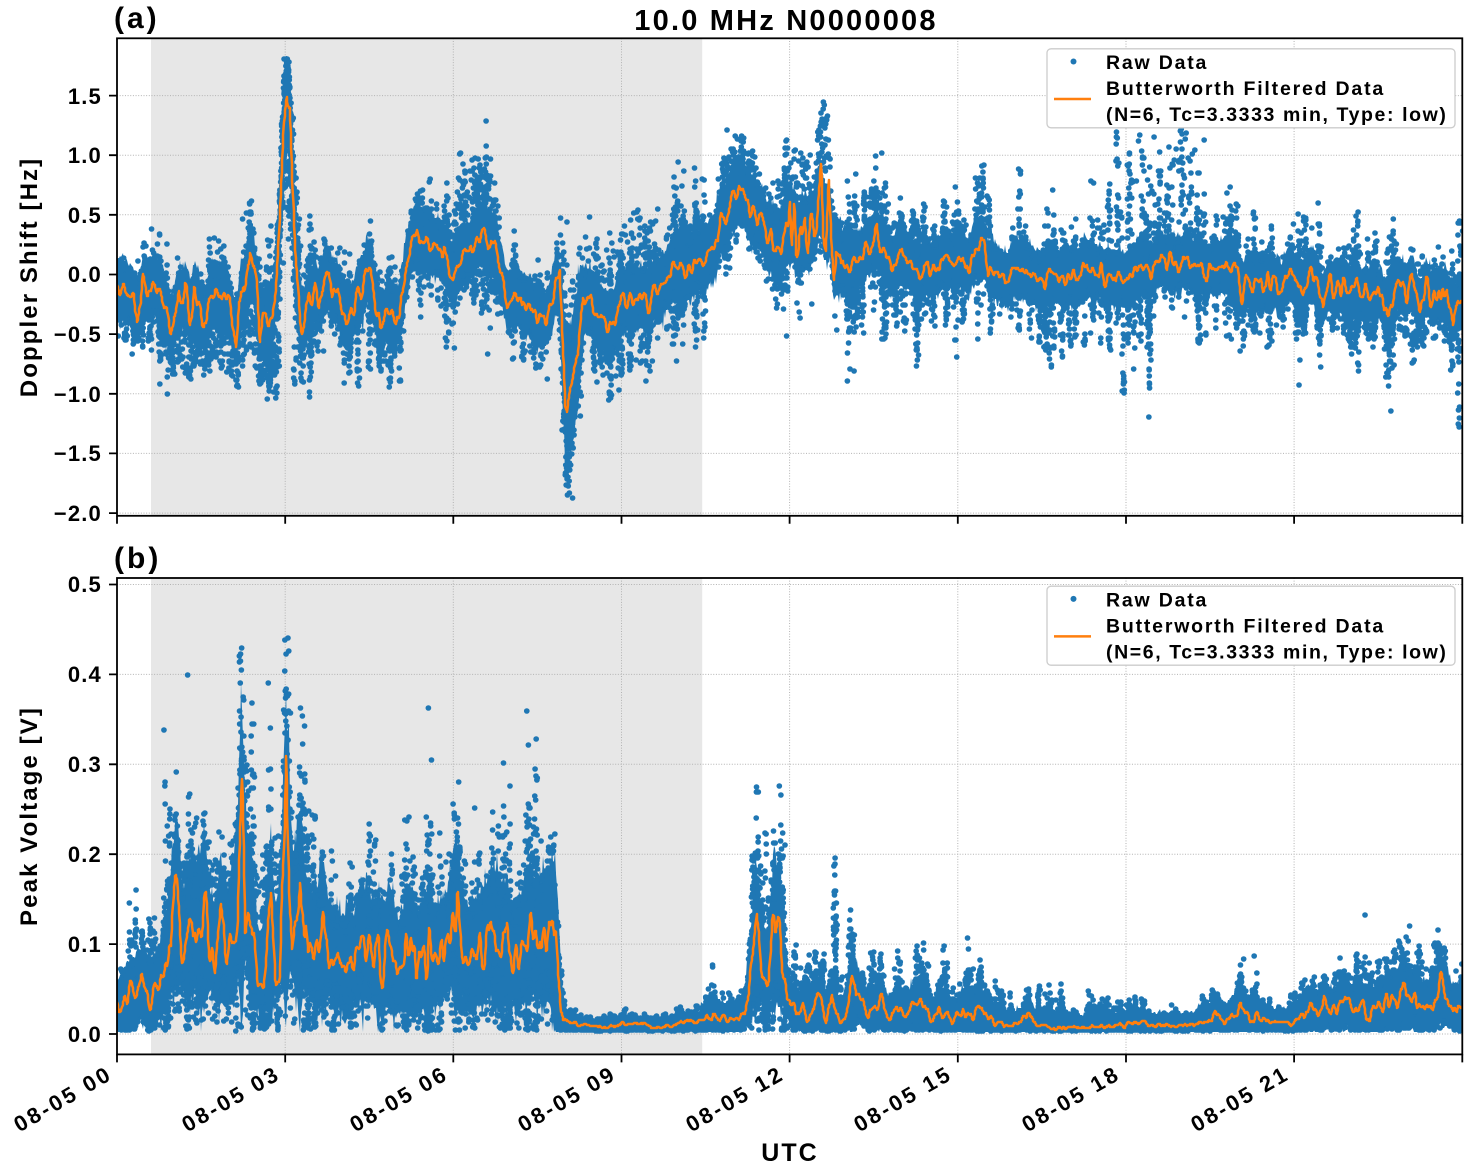  What do you see at coordinates (398, 1099) in the screenshot?
I see `svg-text: 08-05 06` at bounding box center [398, 1099].